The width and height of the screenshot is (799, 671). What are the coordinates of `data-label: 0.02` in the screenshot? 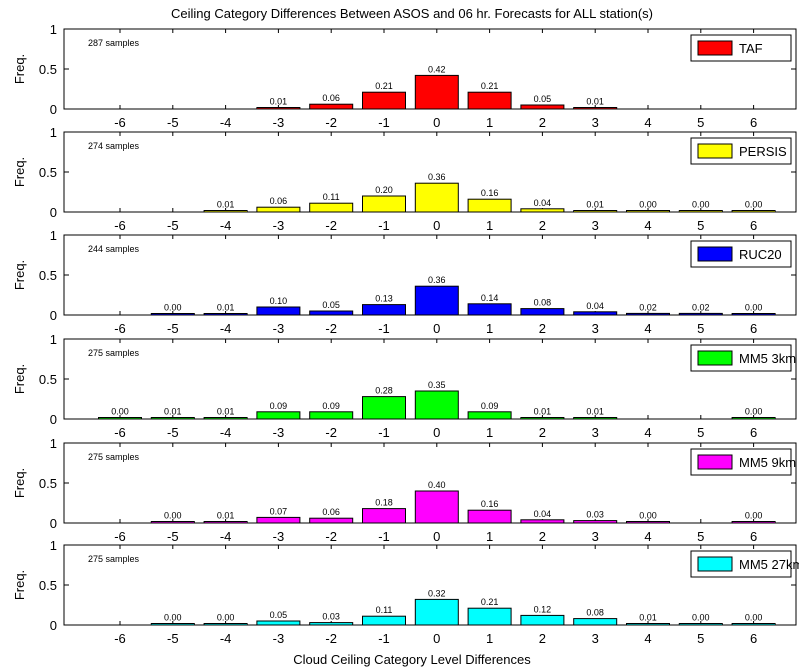 It's located at (701, 307).